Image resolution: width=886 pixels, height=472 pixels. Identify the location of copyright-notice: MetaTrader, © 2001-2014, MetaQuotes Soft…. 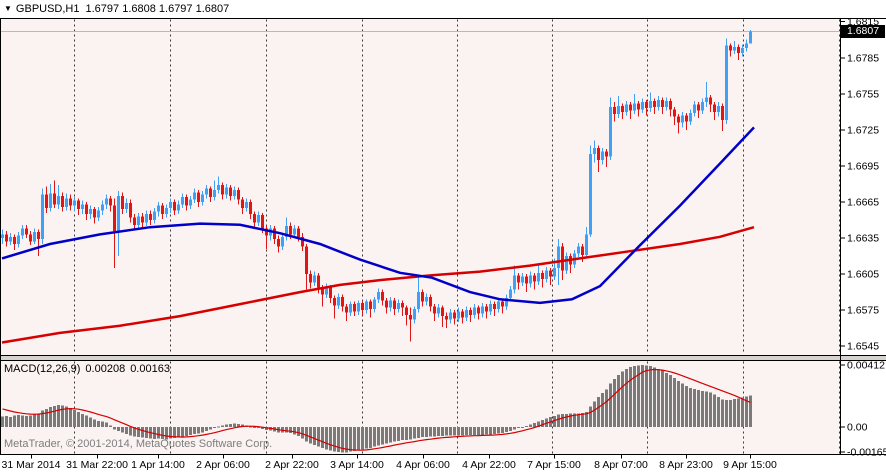
(138, 444).